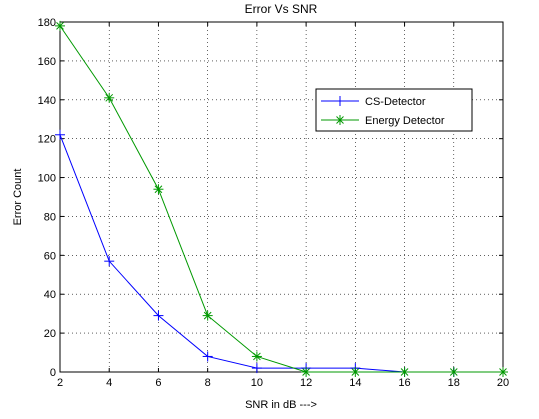 The height and width of the screenshot is (419, 539). I want to click on legend-box, so click(394, 110).